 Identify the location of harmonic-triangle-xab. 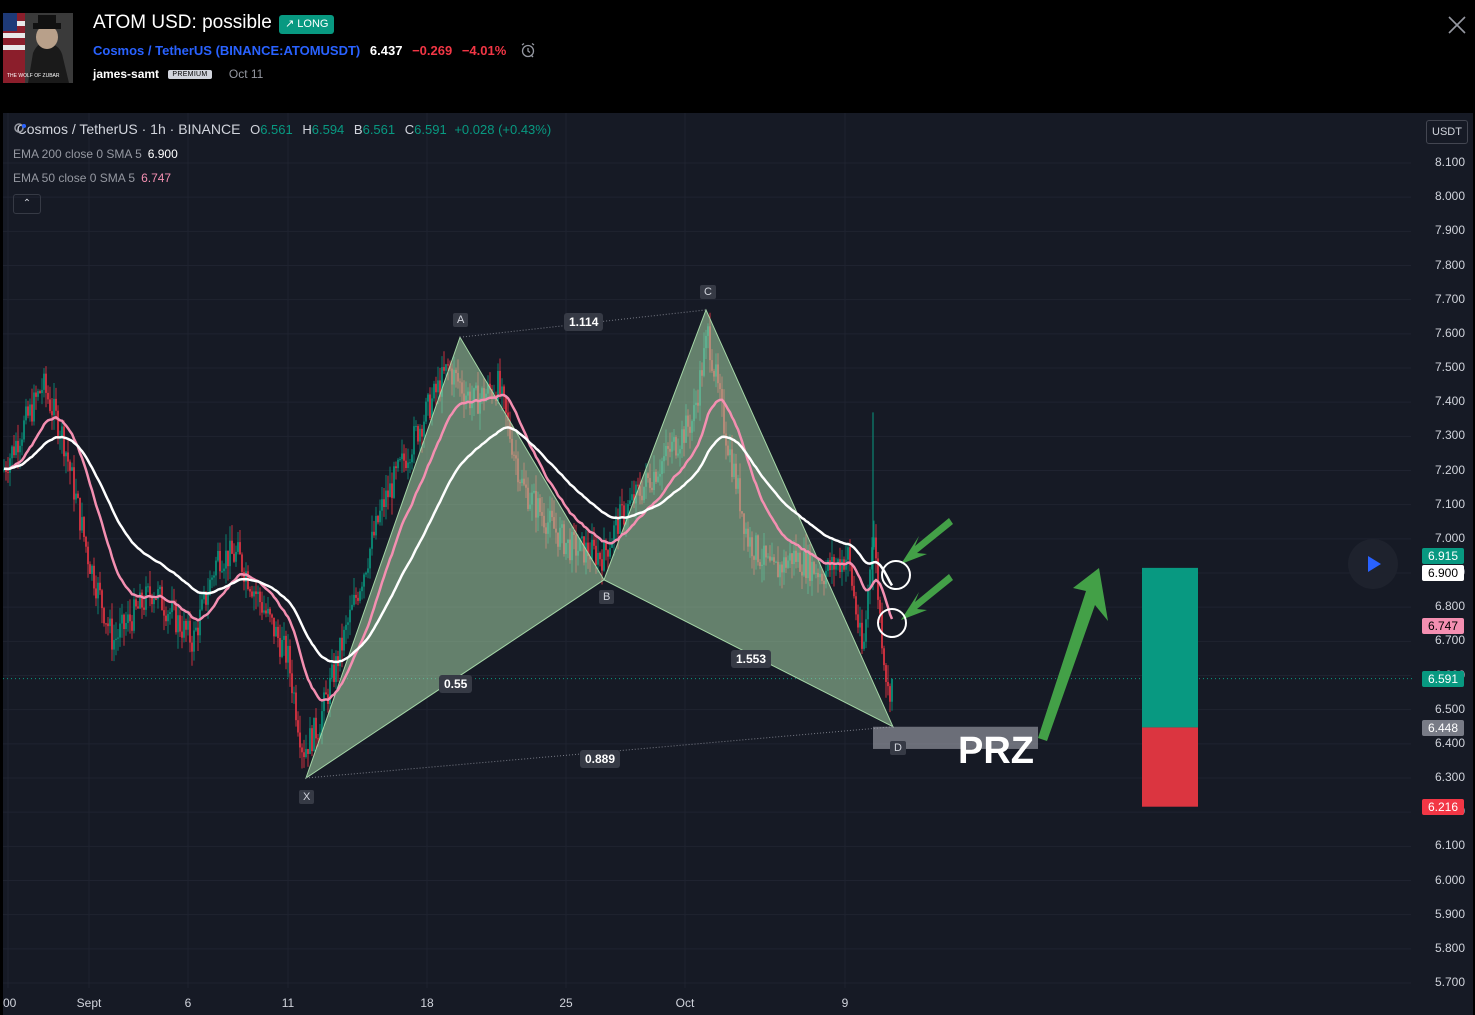
(455, 558).